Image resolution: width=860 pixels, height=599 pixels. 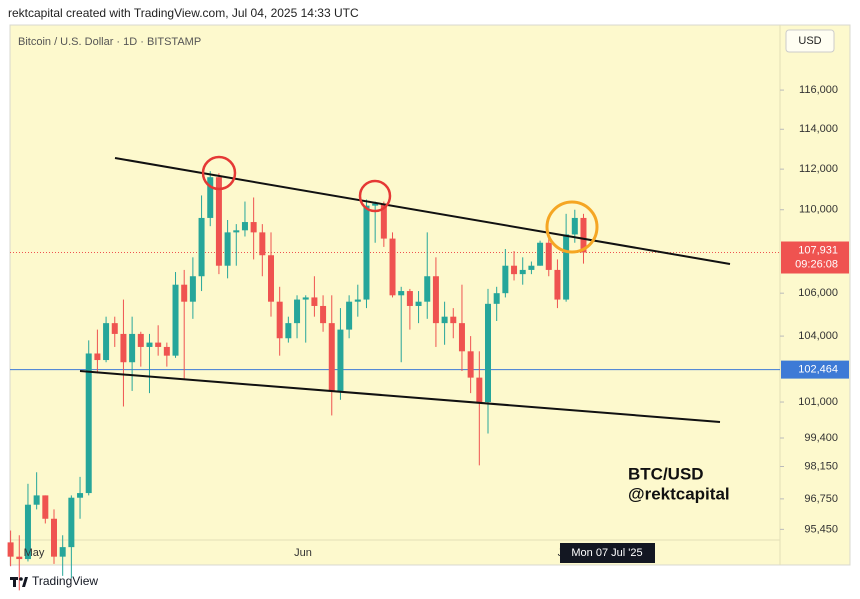 I want to click on crosshair-label: Mon 07 Jul '25, so click(x=606, y=553).